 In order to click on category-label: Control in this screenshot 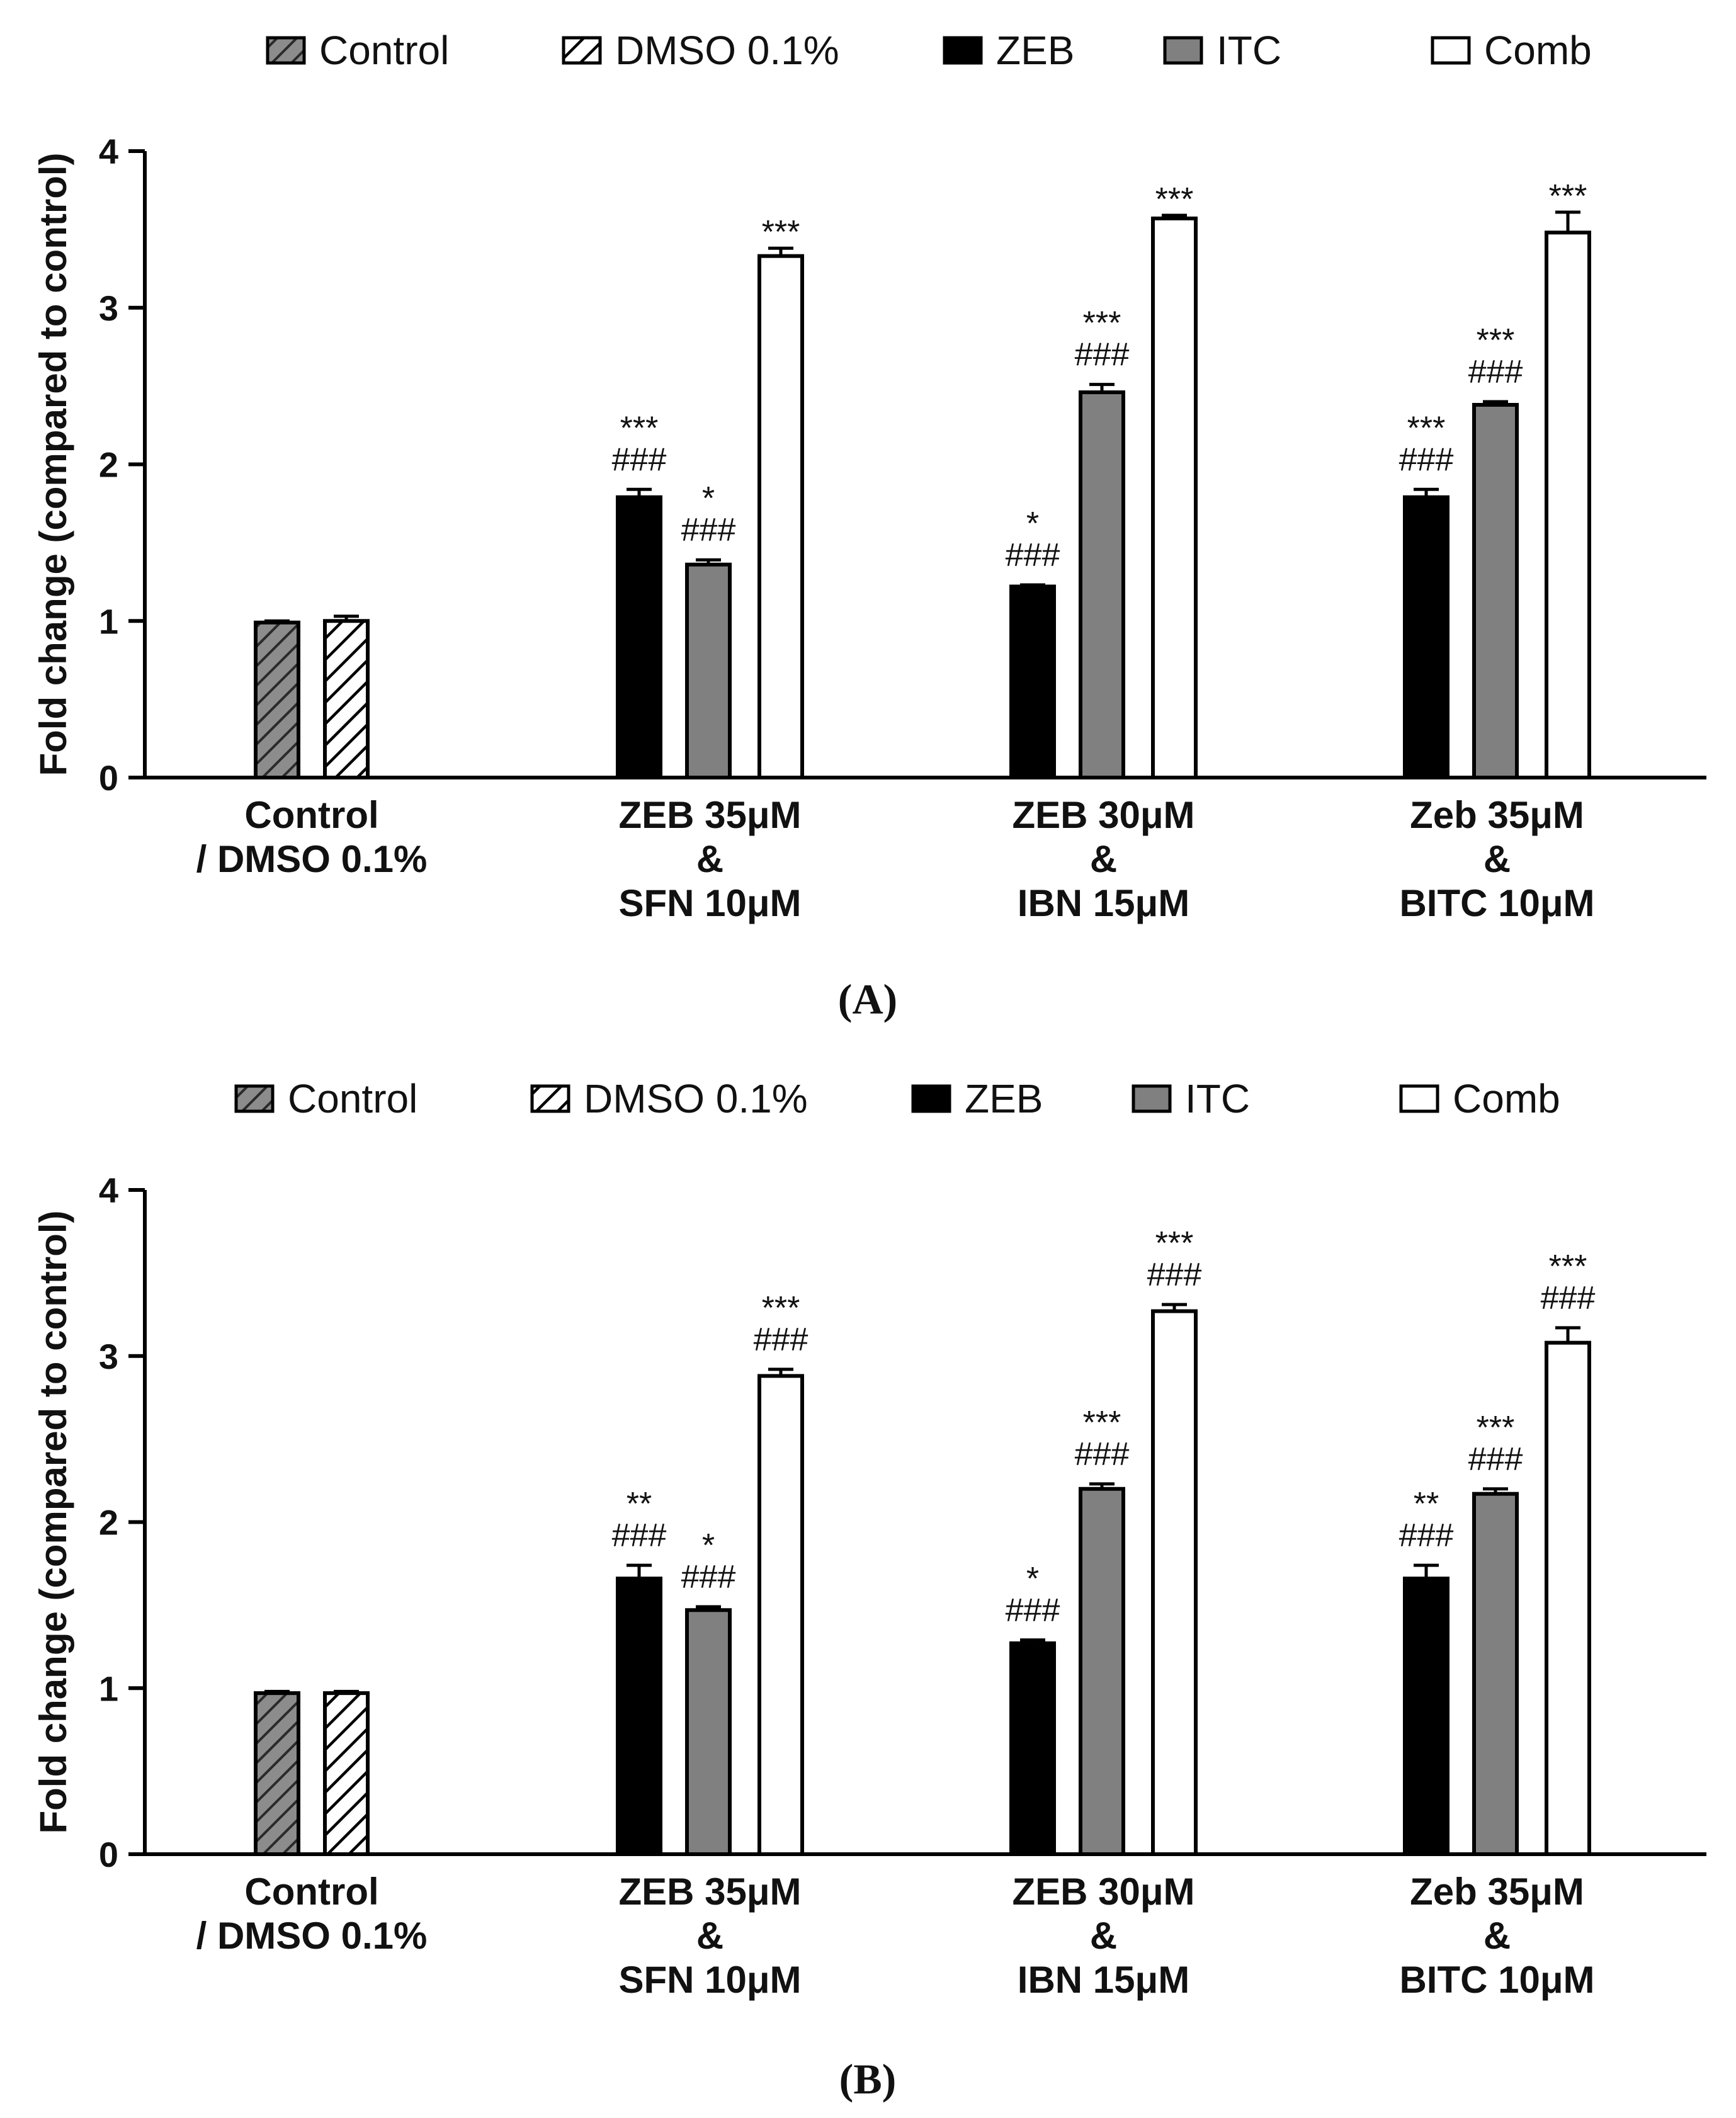, I will do `click(311, 815)`.